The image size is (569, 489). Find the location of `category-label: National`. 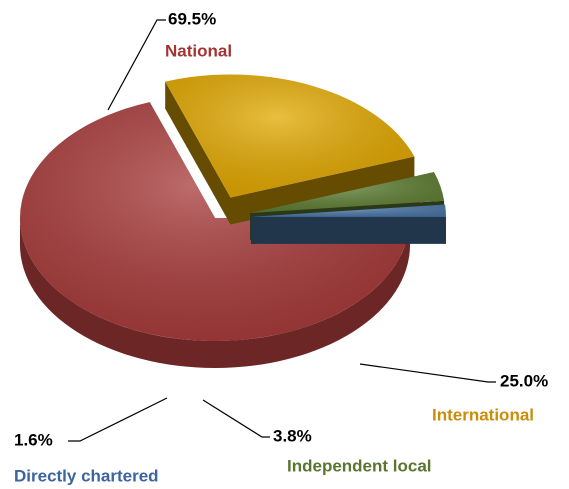

category-label: National is located at coordinates (198, 50).